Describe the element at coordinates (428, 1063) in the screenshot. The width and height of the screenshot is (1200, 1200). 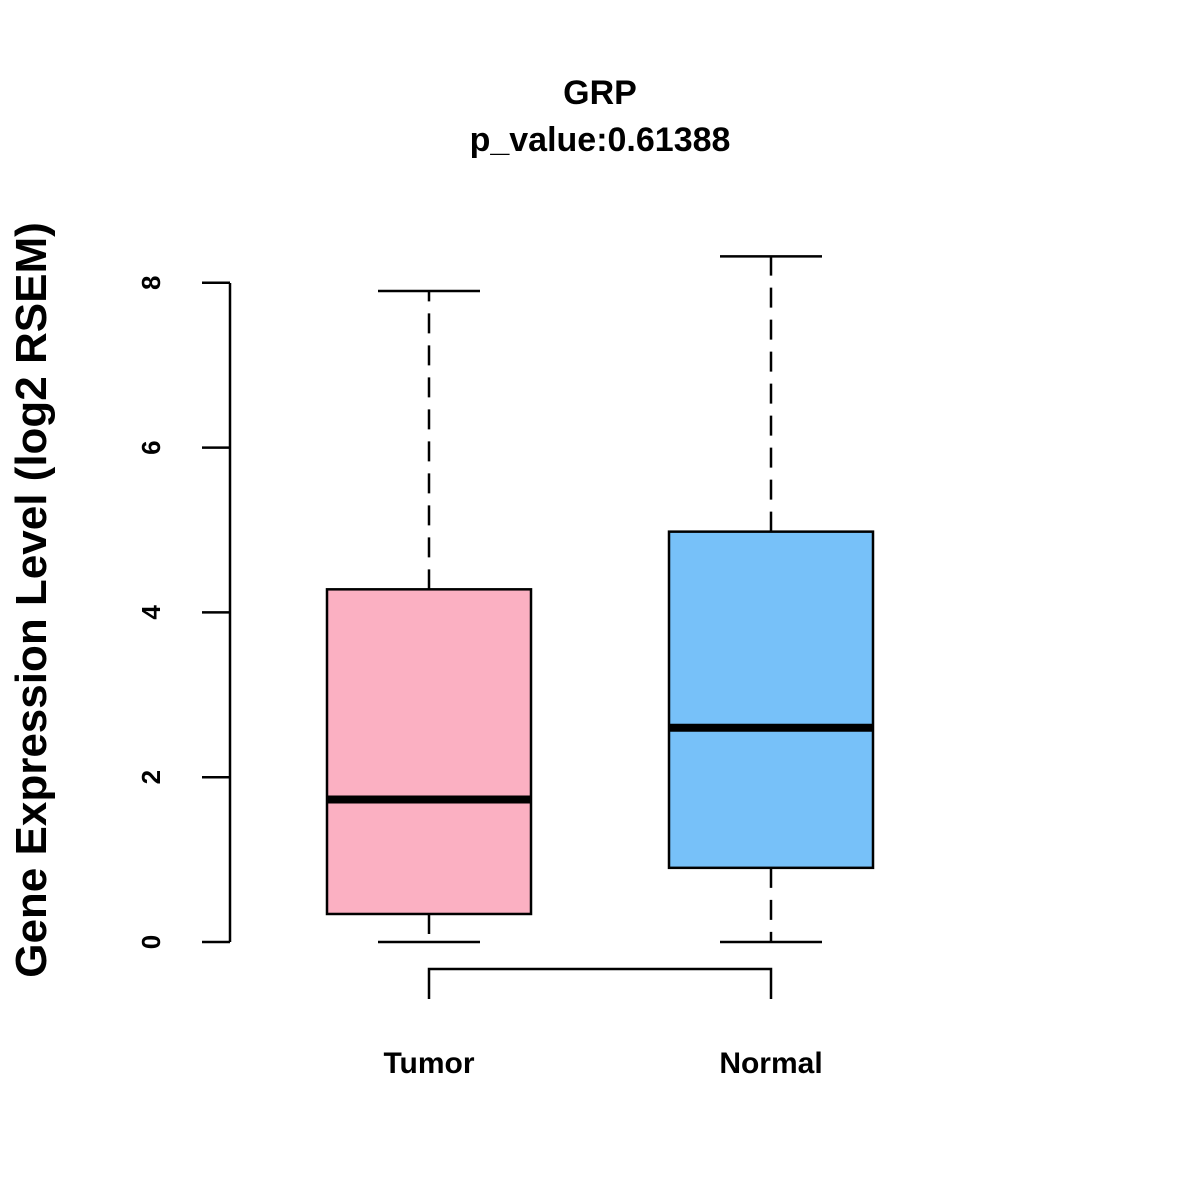
I see `category-label-tumor: Tumor` at that location.